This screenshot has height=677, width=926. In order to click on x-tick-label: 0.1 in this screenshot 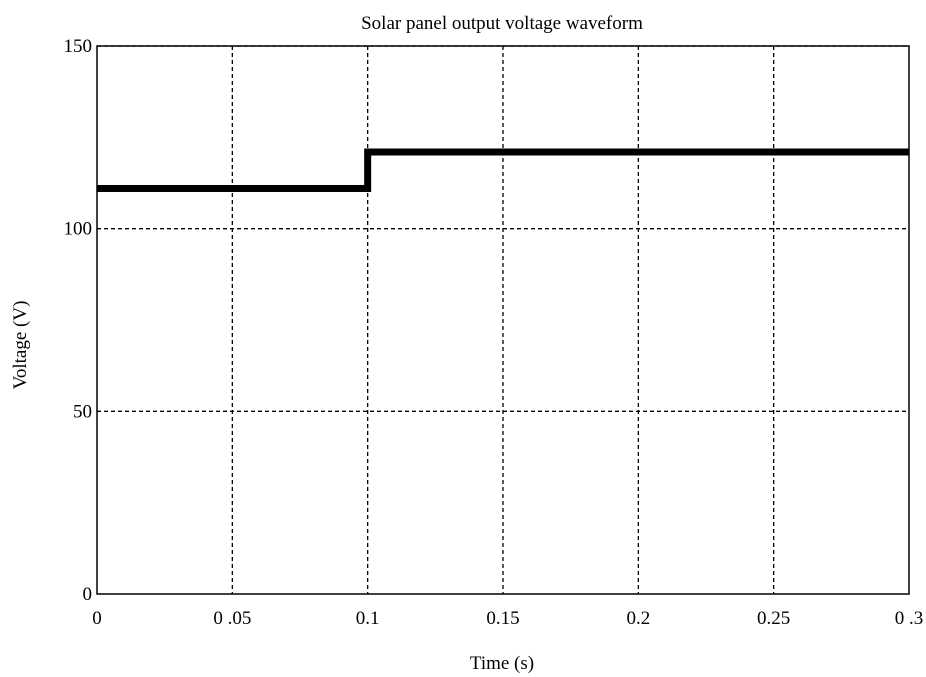, I will do `click(368, 618)`.